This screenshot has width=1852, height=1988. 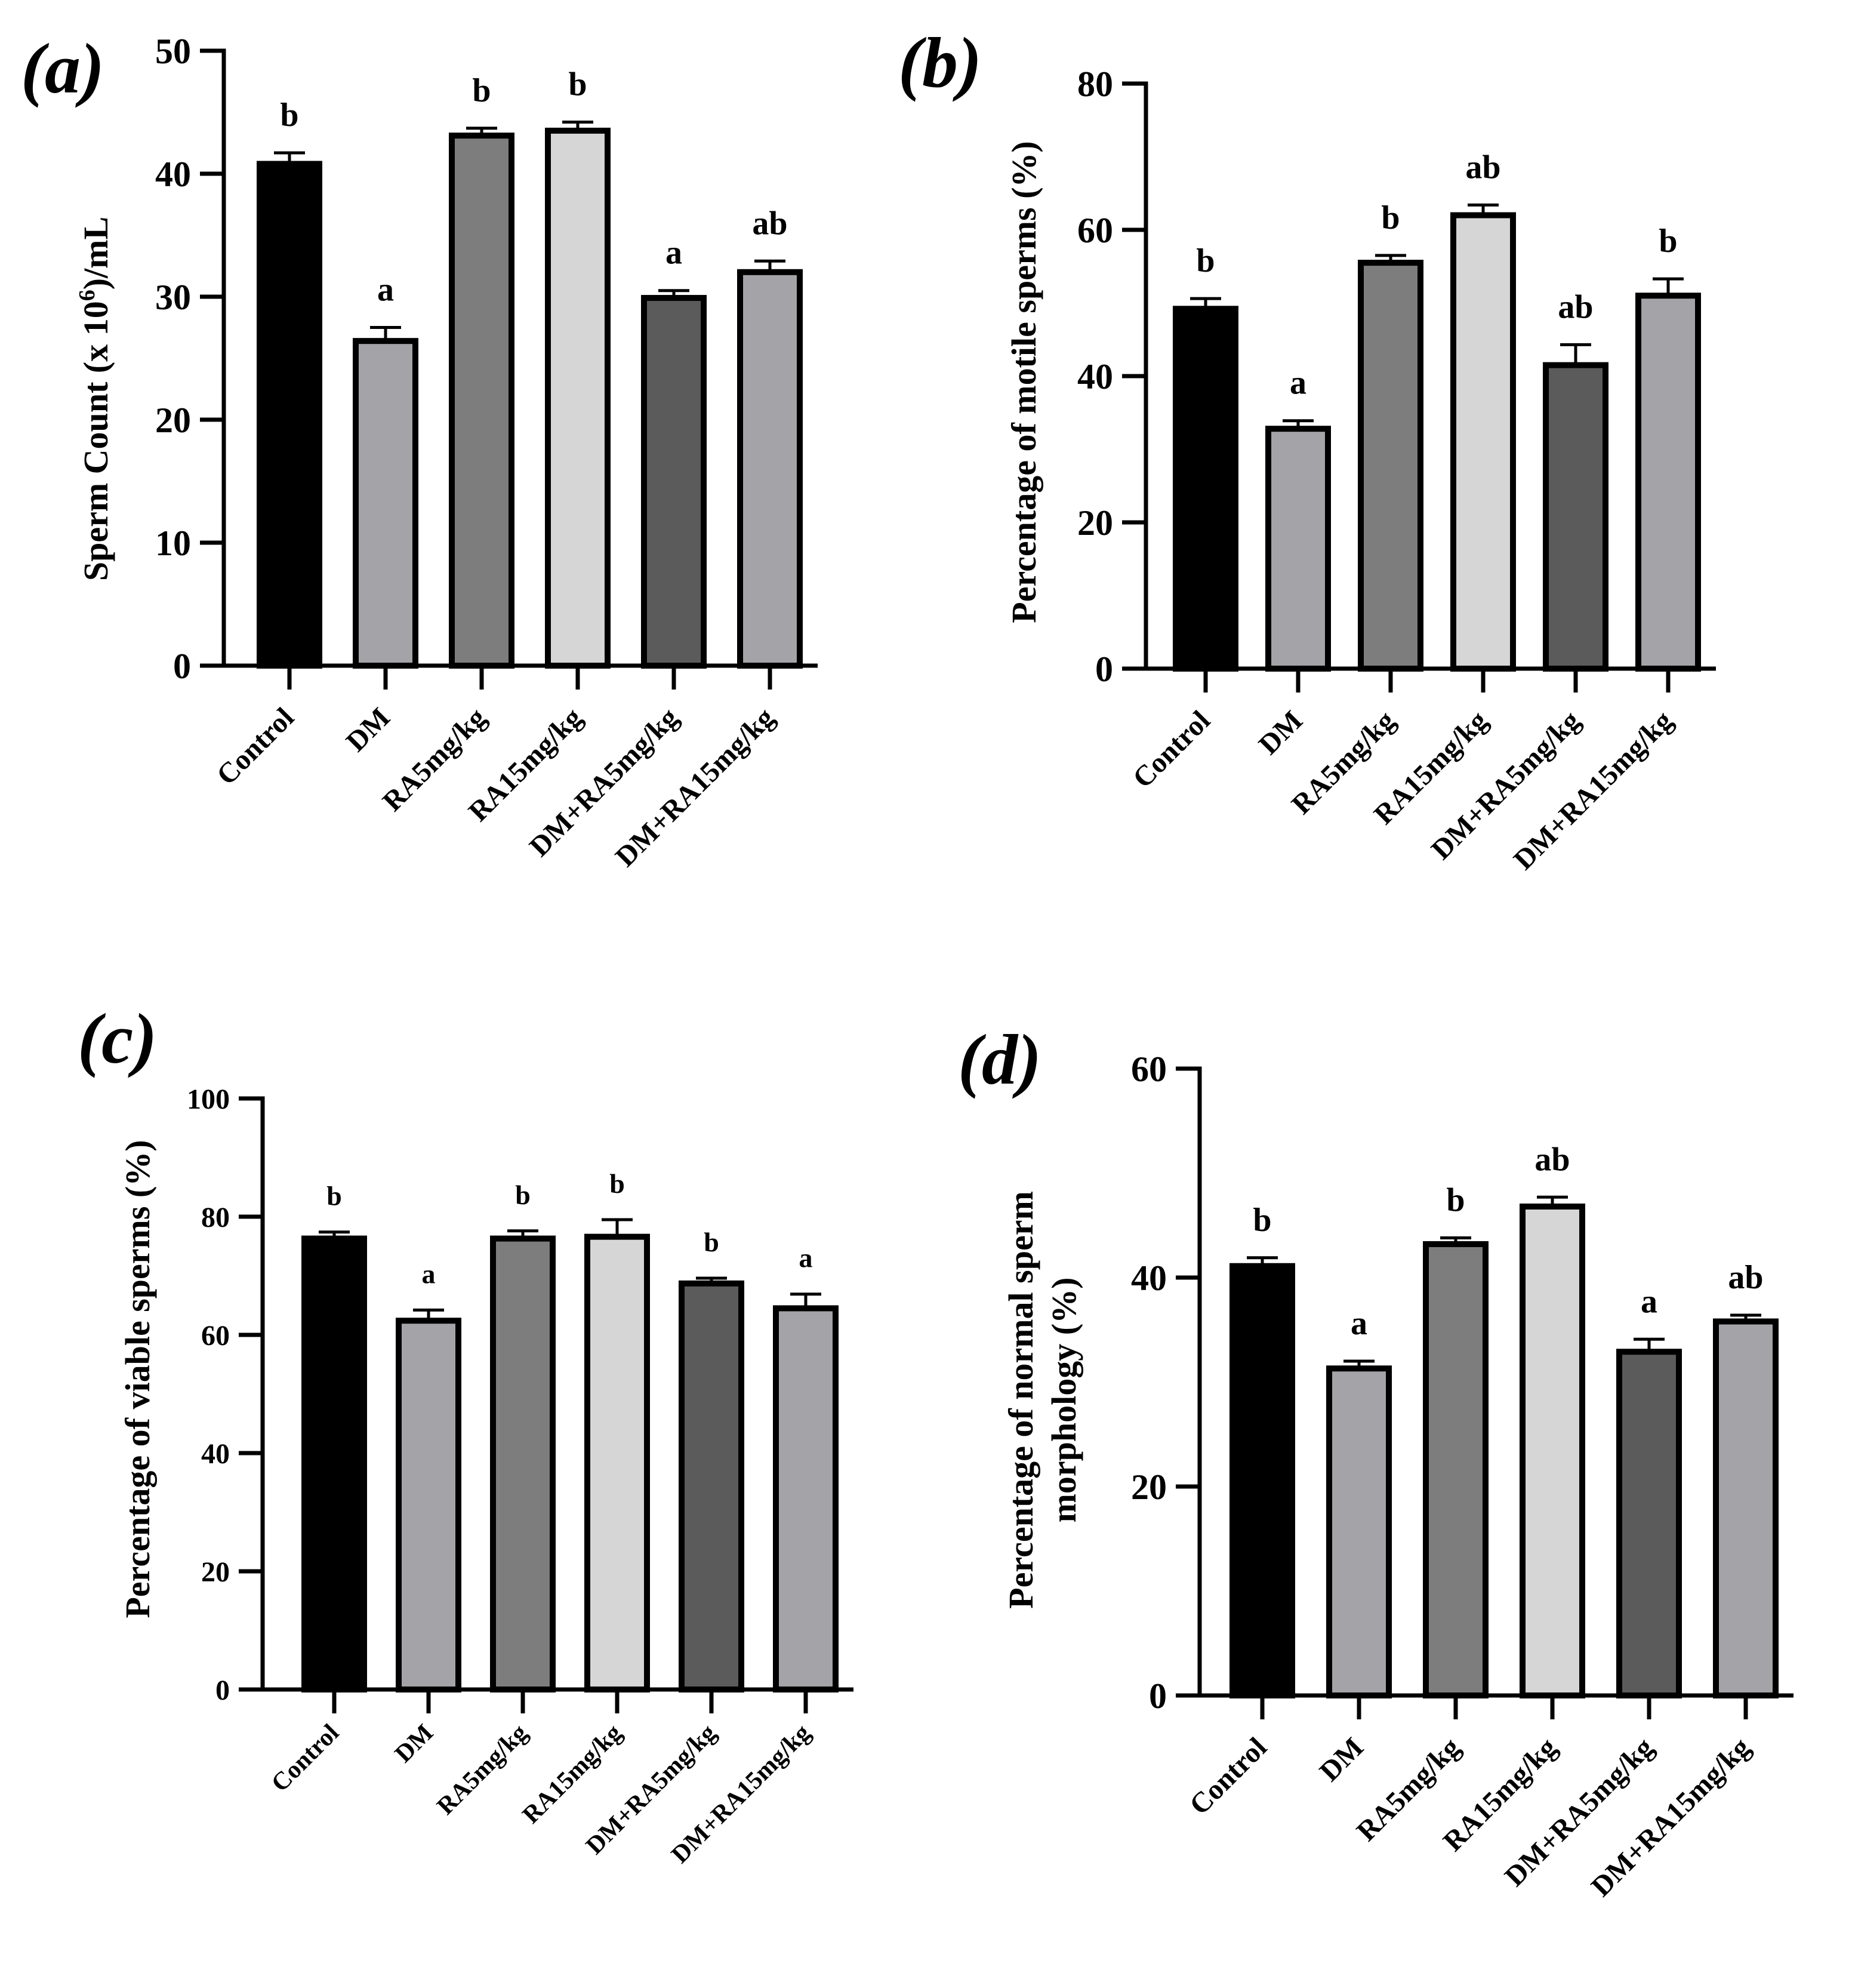 What do you see at coordinates (1593, 790) in the screenshot?
I see `panel-b-category-label: DM+RA15mg/kg` at bounding box center [1593, 790].